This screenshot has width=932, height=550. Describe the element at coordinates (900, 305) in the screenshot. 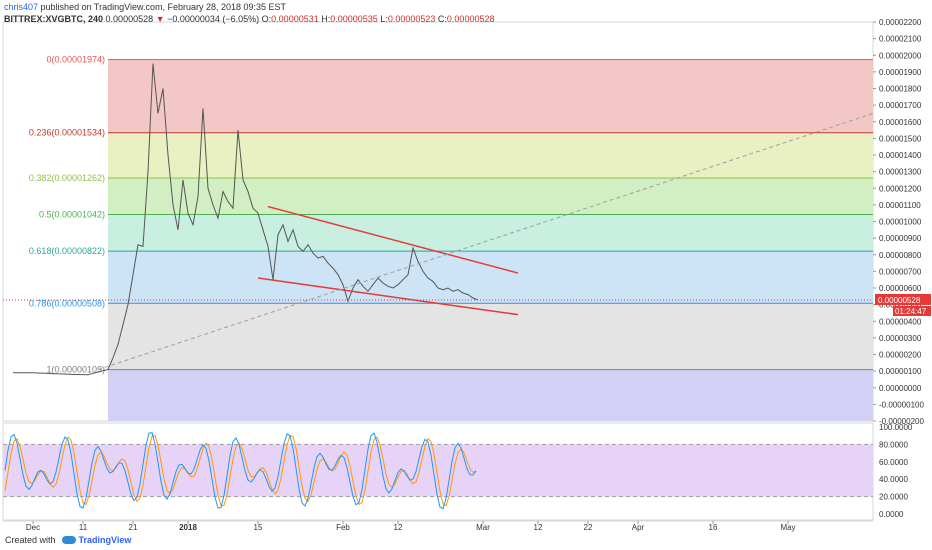

I see `price-tick-label: 0.00000500` at that location.